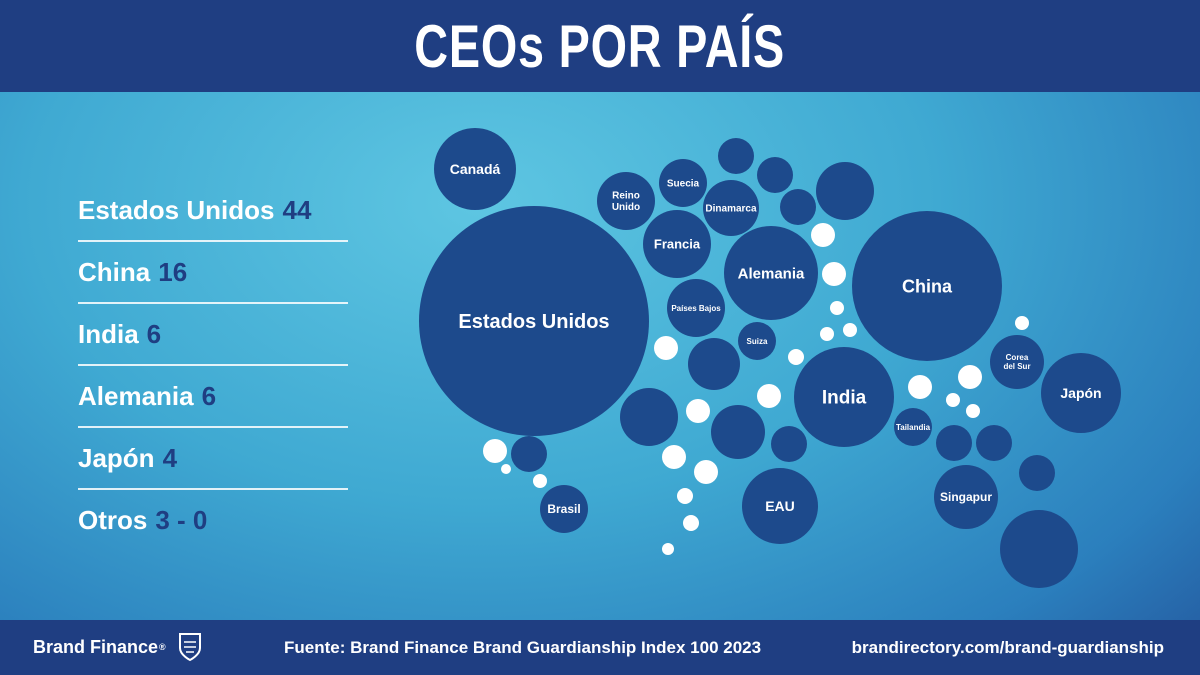 This screenshot has height=675, width=1200. I want to click on shield-icon, so click(189, 647).